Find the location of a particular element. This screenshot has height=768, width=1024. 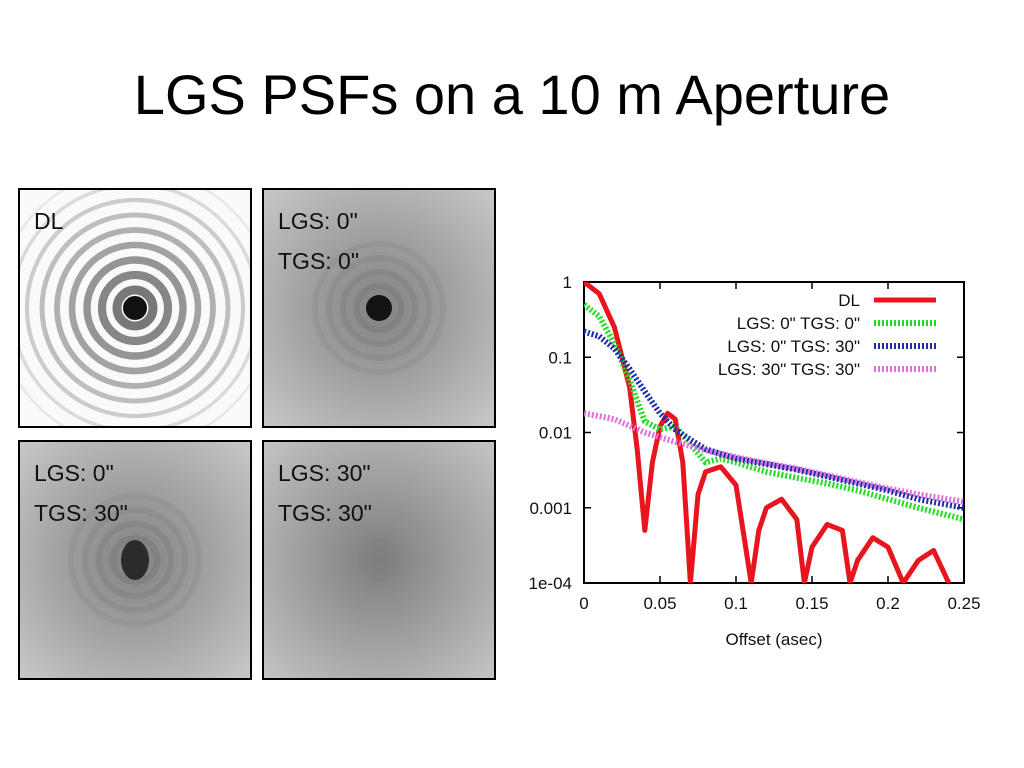

psf-panel-lgs0-tgs0: LGS: 0" TGS: 0" is located at coordinates (379, 308).